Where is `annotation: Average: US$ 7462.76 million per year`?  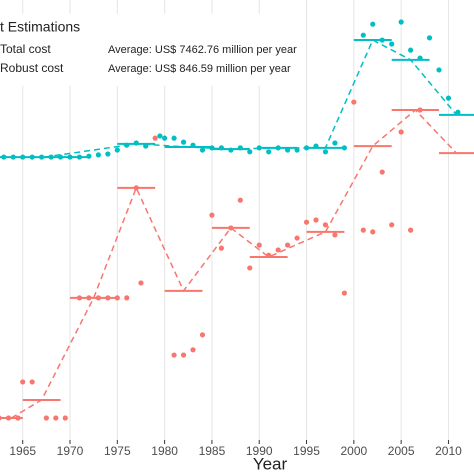 annotation: Average: US$ 7462.76 million per year is located at coordinates (202, 50).